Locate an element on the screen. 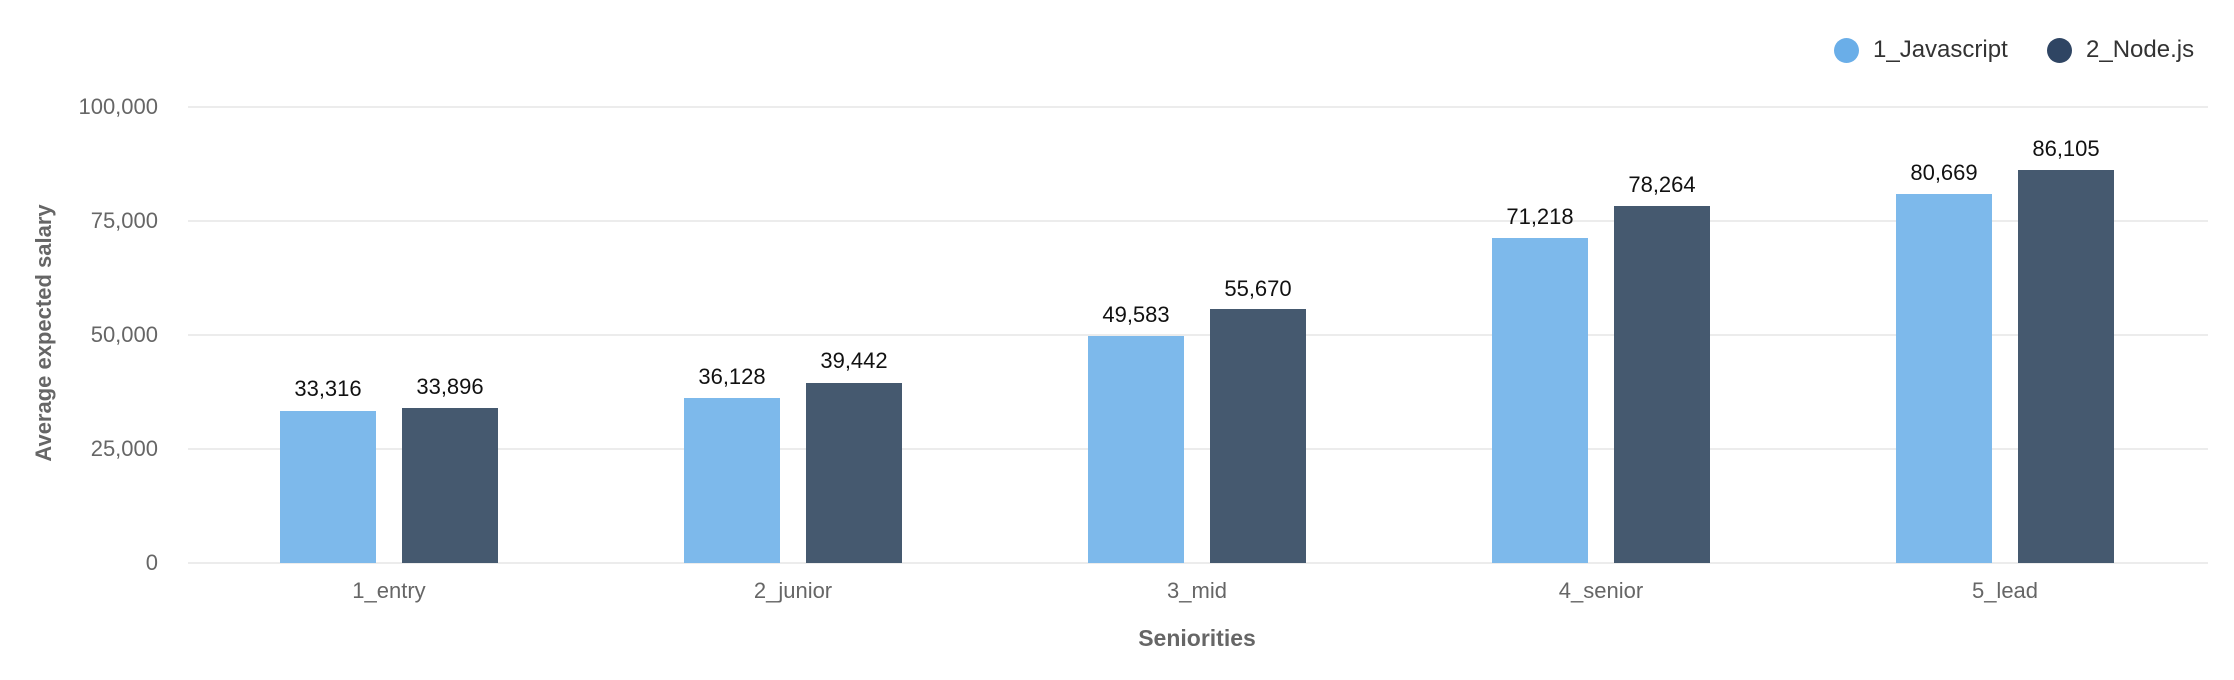 This screenshot has width=2234, height=680. bar-nodejs-senior is located at coordinates (1662, 384).